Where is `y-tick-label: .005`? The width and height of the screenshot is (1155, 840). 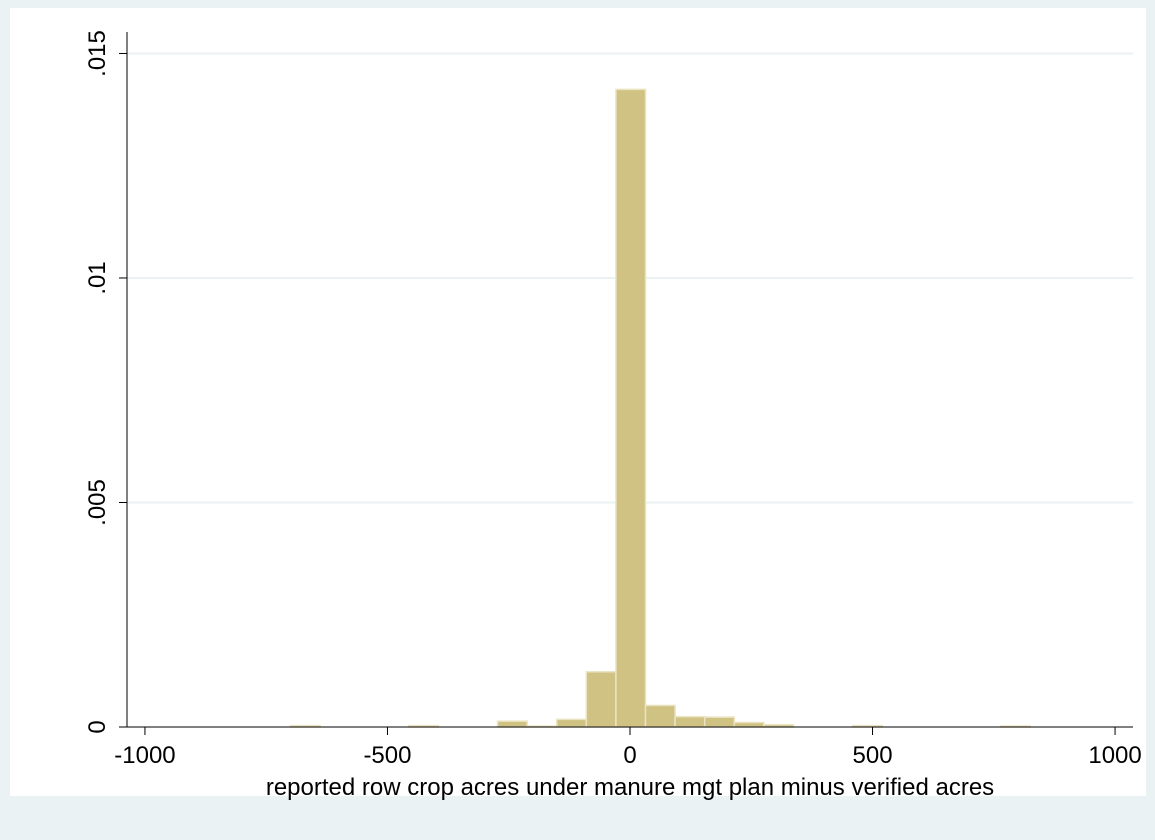 y-tick-label: .005 is located at coordinates (97, 502).